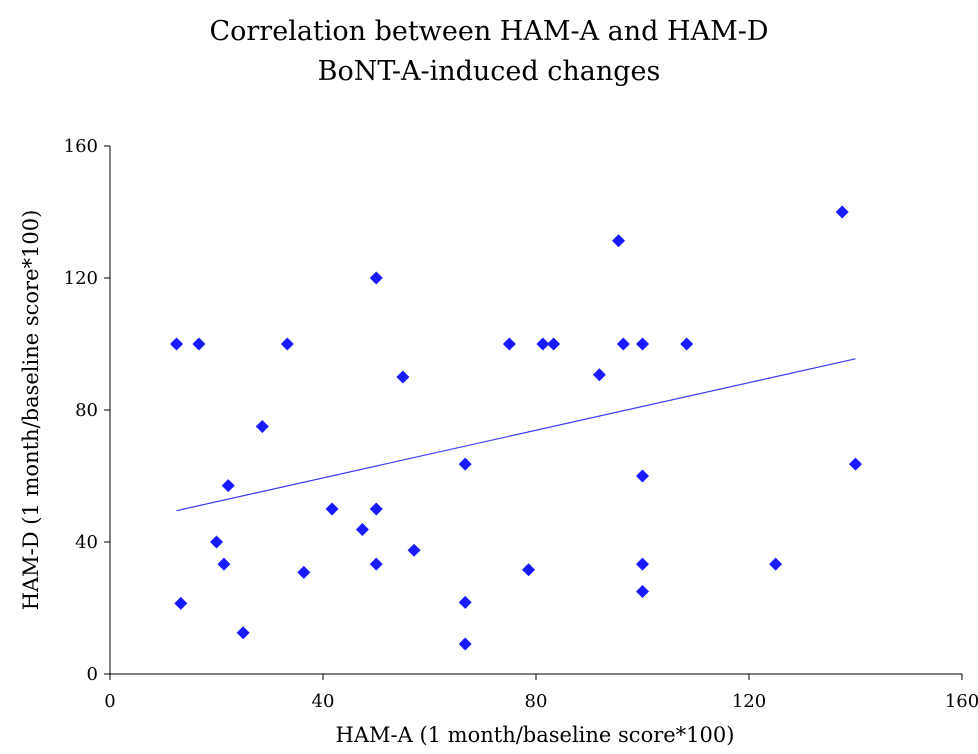 The width and height of the screenshot is (978, 754). I want to click on chart-title-line-1: Correlation between HAM-A and HAM-D, so click(488, 31).